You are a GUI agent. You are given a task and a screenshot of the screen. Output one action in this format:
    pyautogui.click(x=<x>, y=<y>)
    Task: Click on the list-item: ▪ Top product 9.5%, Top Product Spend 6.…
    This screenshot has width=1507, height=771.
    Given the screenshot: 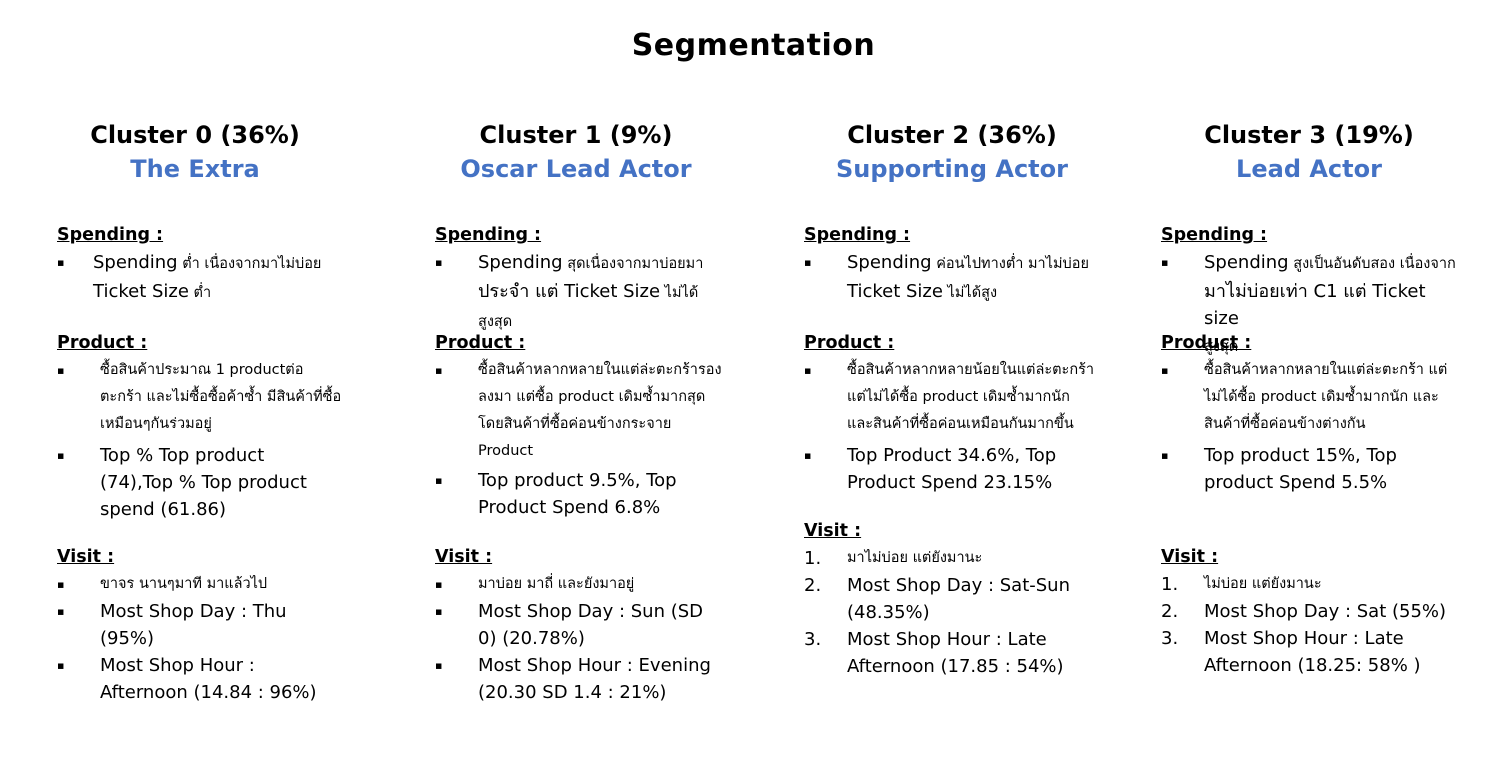 What is the action you would take?
    pyautogui.click(x=580, y=494)
    